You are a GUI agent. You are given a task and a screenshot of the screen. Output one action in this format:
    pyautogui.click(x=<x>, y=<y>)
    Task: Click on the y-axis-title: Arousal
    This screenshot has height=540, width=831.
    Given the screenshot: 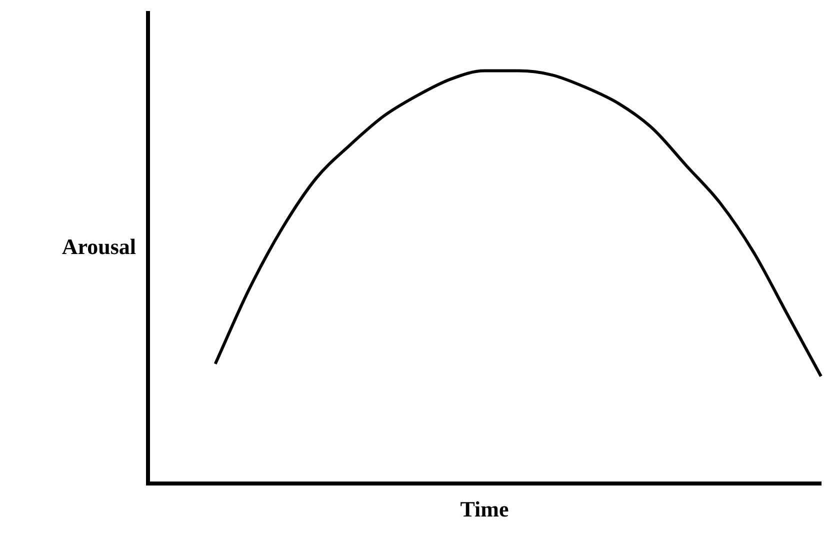 What is the action you would take?
    pyautogui.click(x=99, y=246)
    